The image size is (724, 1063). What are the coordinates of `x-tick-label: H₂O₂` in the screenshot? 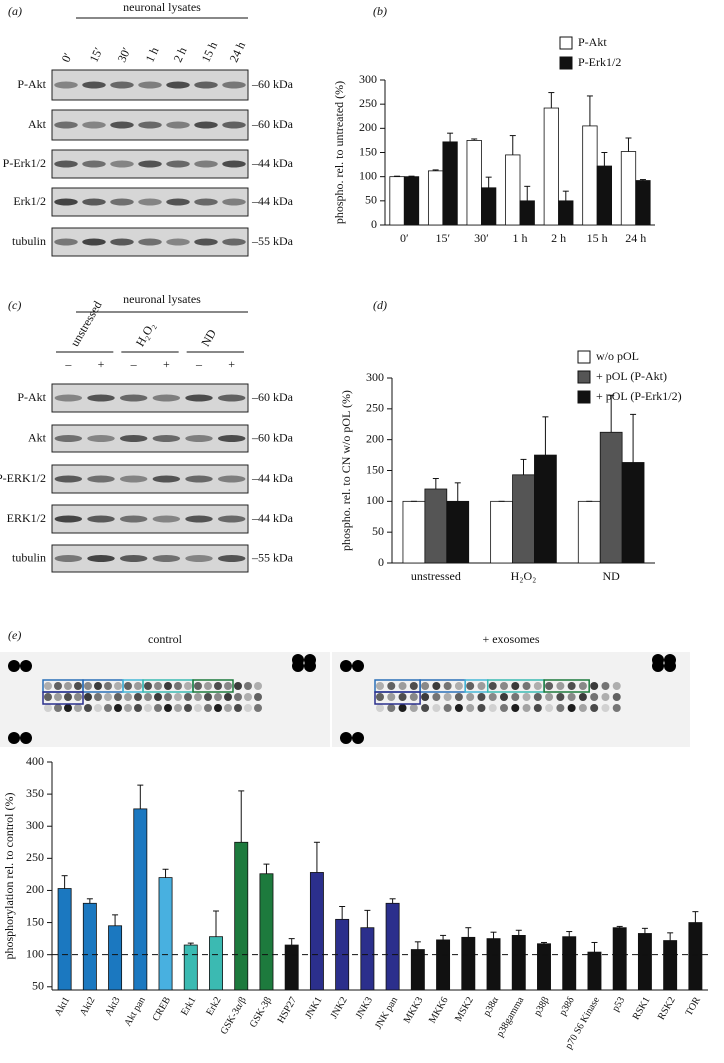 It's located at (524, 576).